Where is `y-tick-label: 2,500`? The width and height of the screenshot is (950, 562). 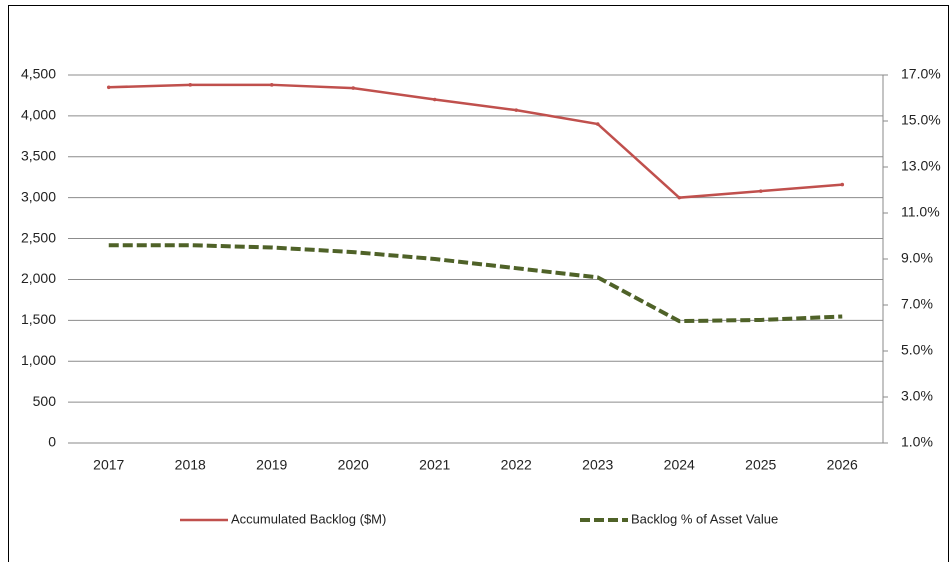 y-tick-label: 2,500 is located at coordinates (38, 237).